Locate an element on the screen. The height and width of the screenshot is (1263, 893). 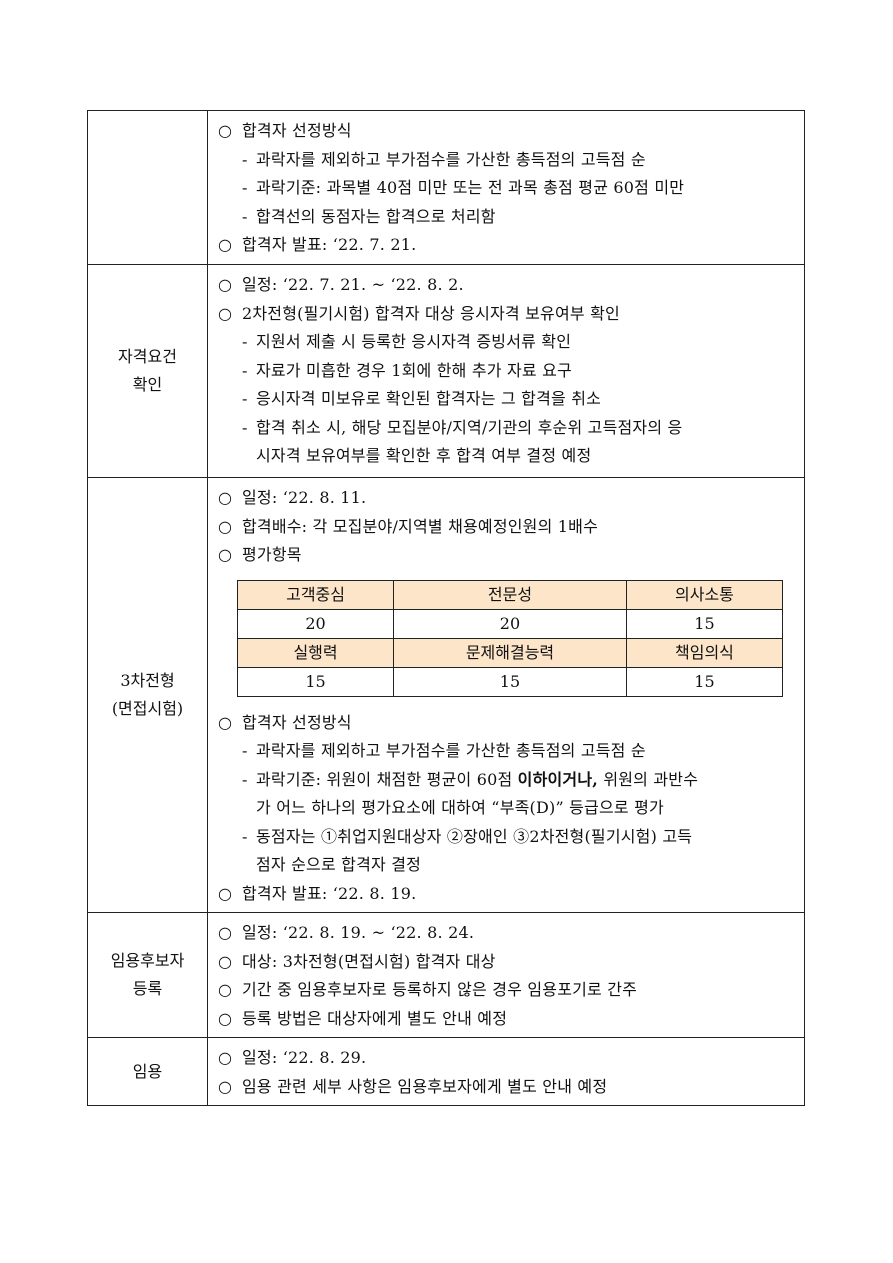
sub-item: - 합격 취소 시, 해당 모집분야/지역/기관의 후순위 고득점자의 응 is located at coordinates (506, 428).